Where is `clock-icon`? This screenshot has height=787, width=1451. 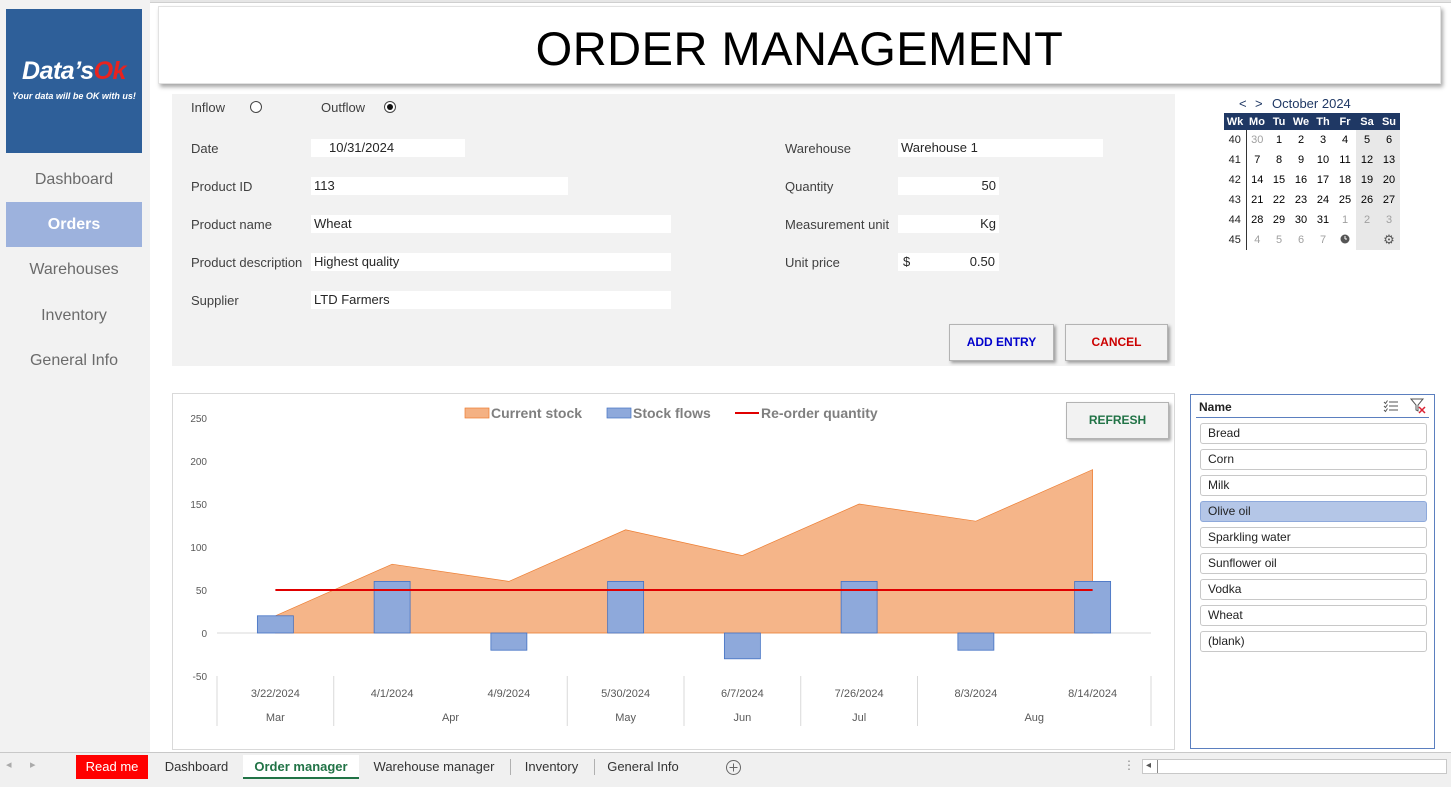 clock-icon is located at coordinates (1345, 239).